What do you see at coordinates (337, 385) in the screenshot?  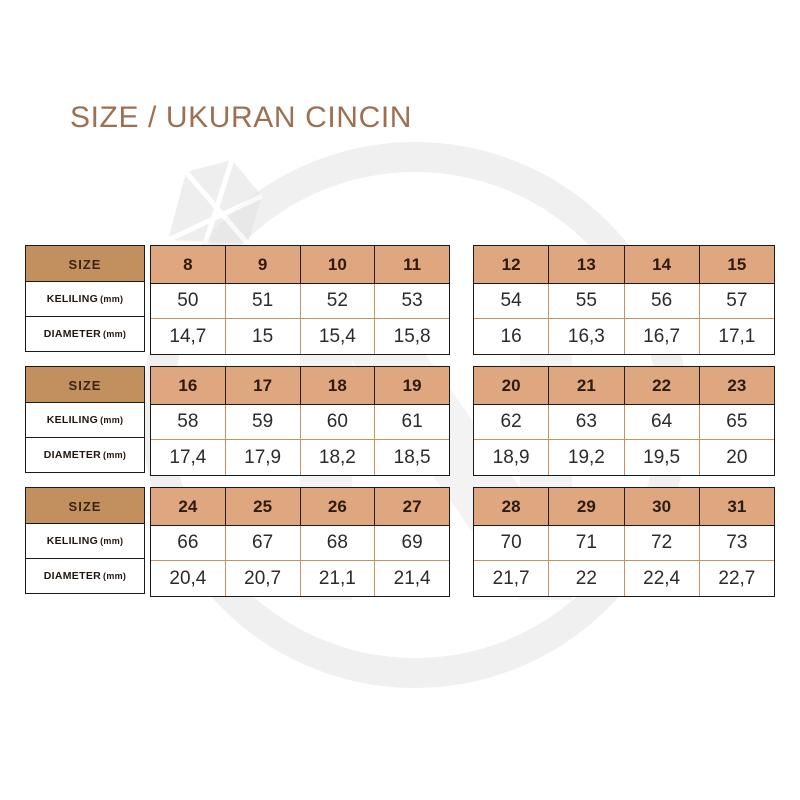 I see `size-cell: 18` at bounding box center [337, 385].